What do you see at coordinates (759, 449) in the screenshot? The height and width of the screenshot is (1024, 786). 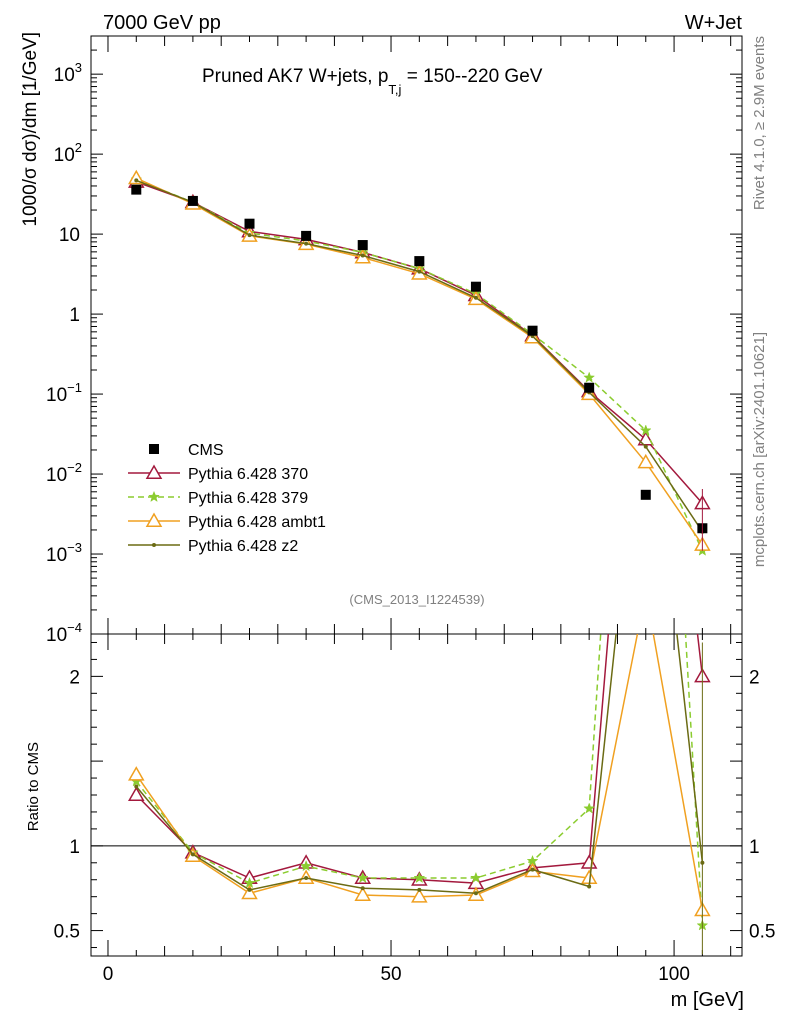 I see `mcplots-label: mcplots.cern.ch [arXiv:2401.10621]` at bounding box center [759, 449].